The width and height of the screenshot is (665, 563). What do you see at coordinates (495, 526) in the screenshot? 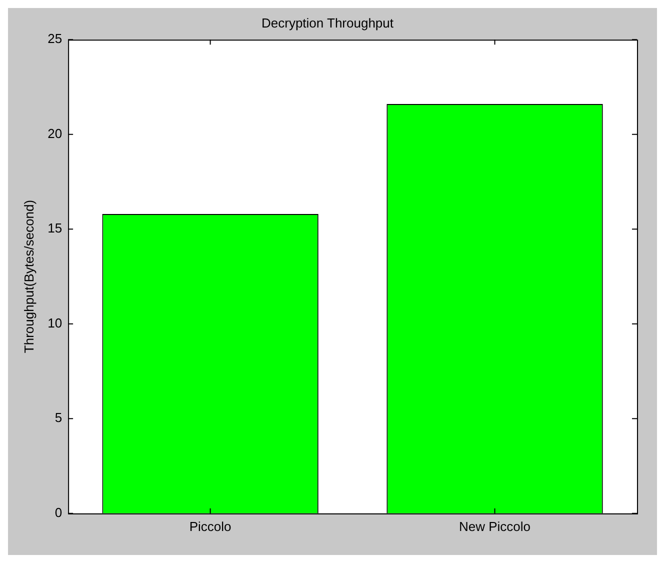
I see `x-tick-label: New Piccolo` at bounding box center [495, 526].